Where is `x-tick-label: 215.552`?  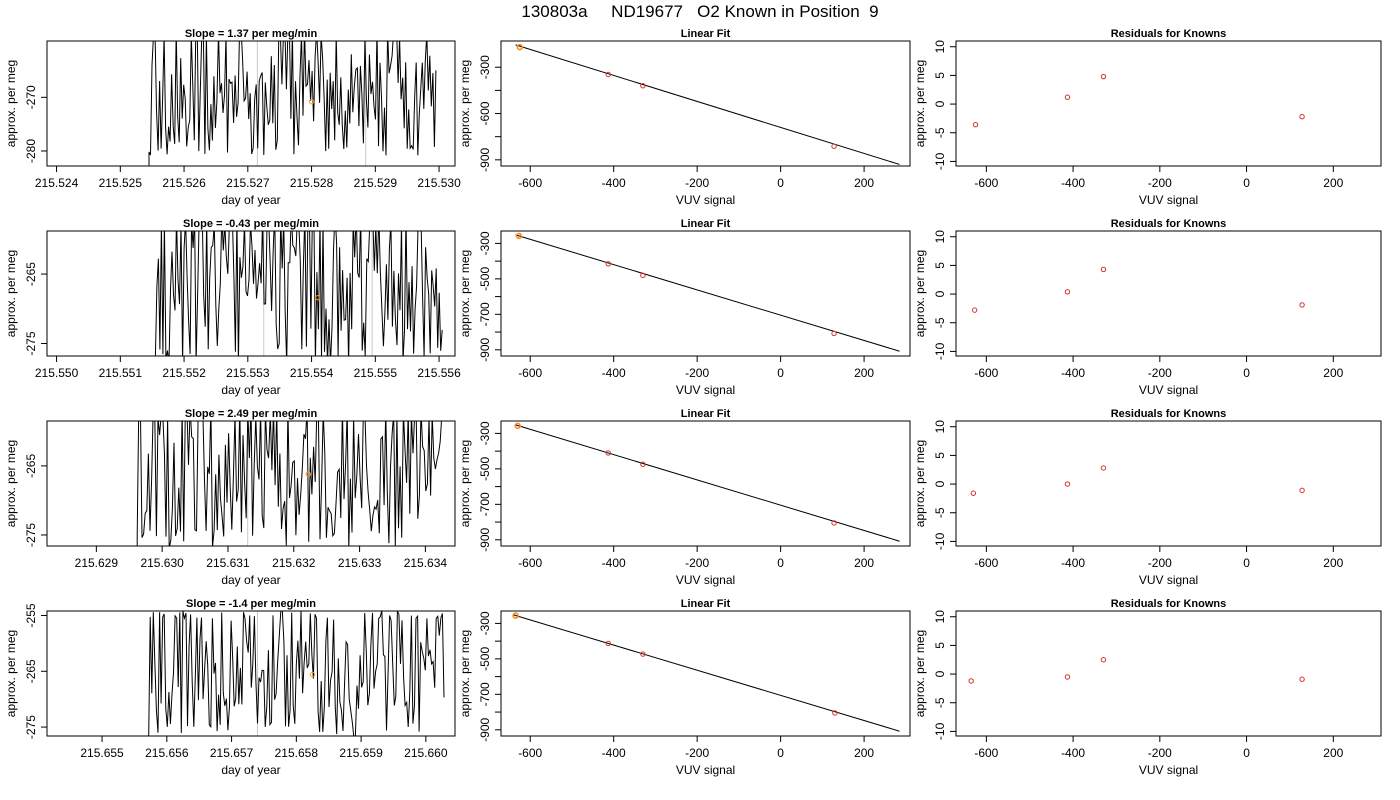
x-tick-label: 215.552 is located at coordinates (184, 373).